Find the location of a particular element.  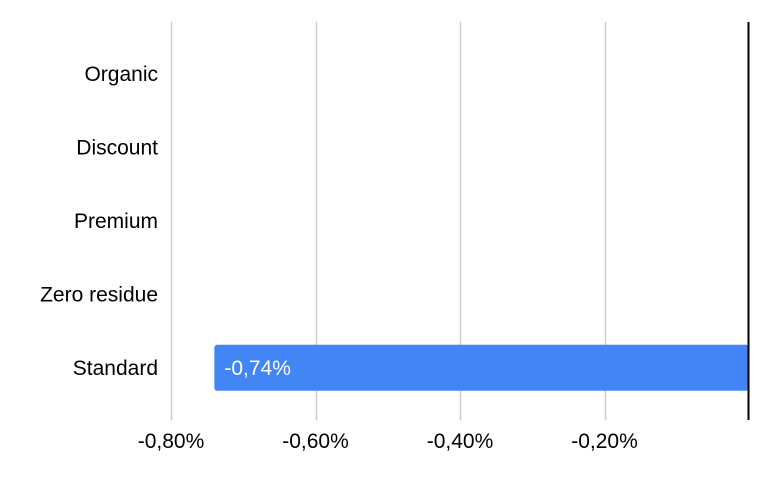

data-labels: -0,74% is located at coordinates (257, 368).